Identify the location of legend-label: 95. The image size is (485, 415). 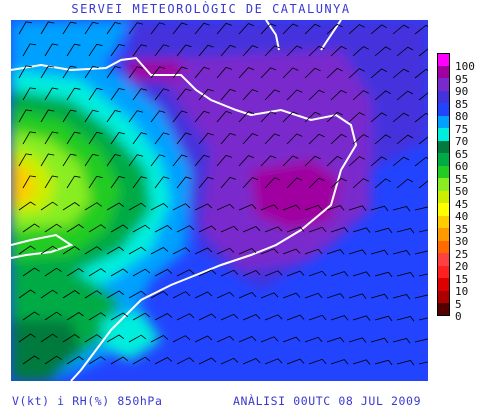
(462, 79).